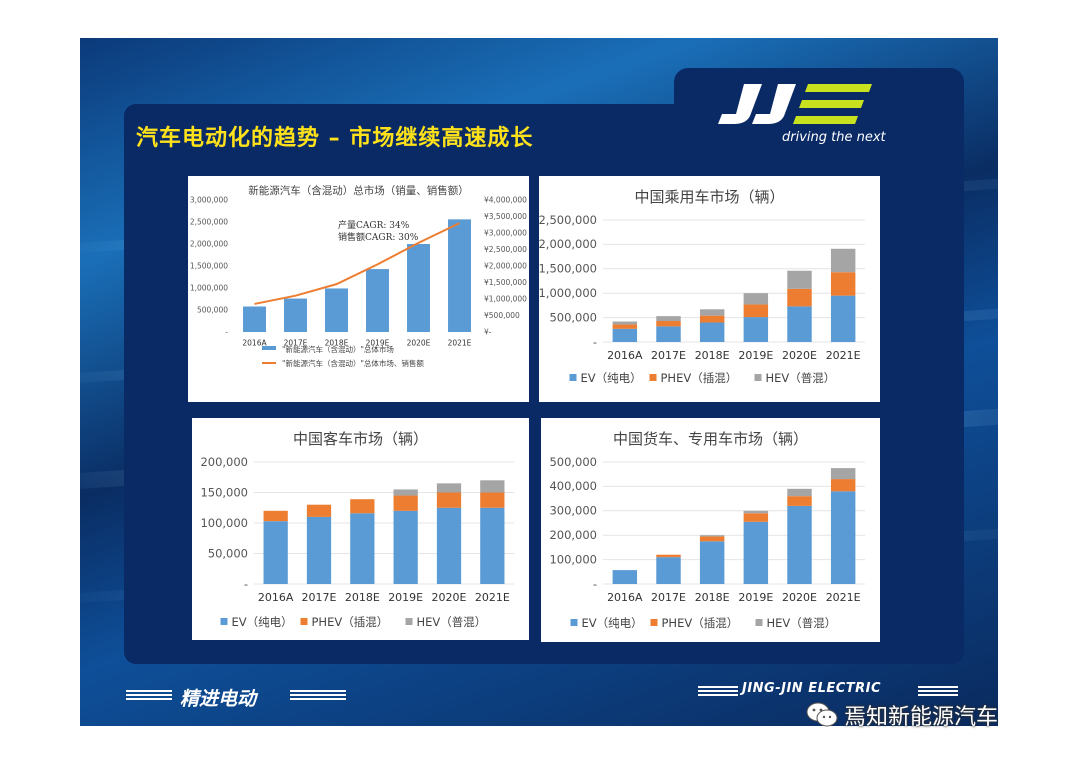  What do you see at coordinates (502, 315) in the screenshot?
I see `y2-tick-label: ¥500,000` at bounding box center [502, 315].